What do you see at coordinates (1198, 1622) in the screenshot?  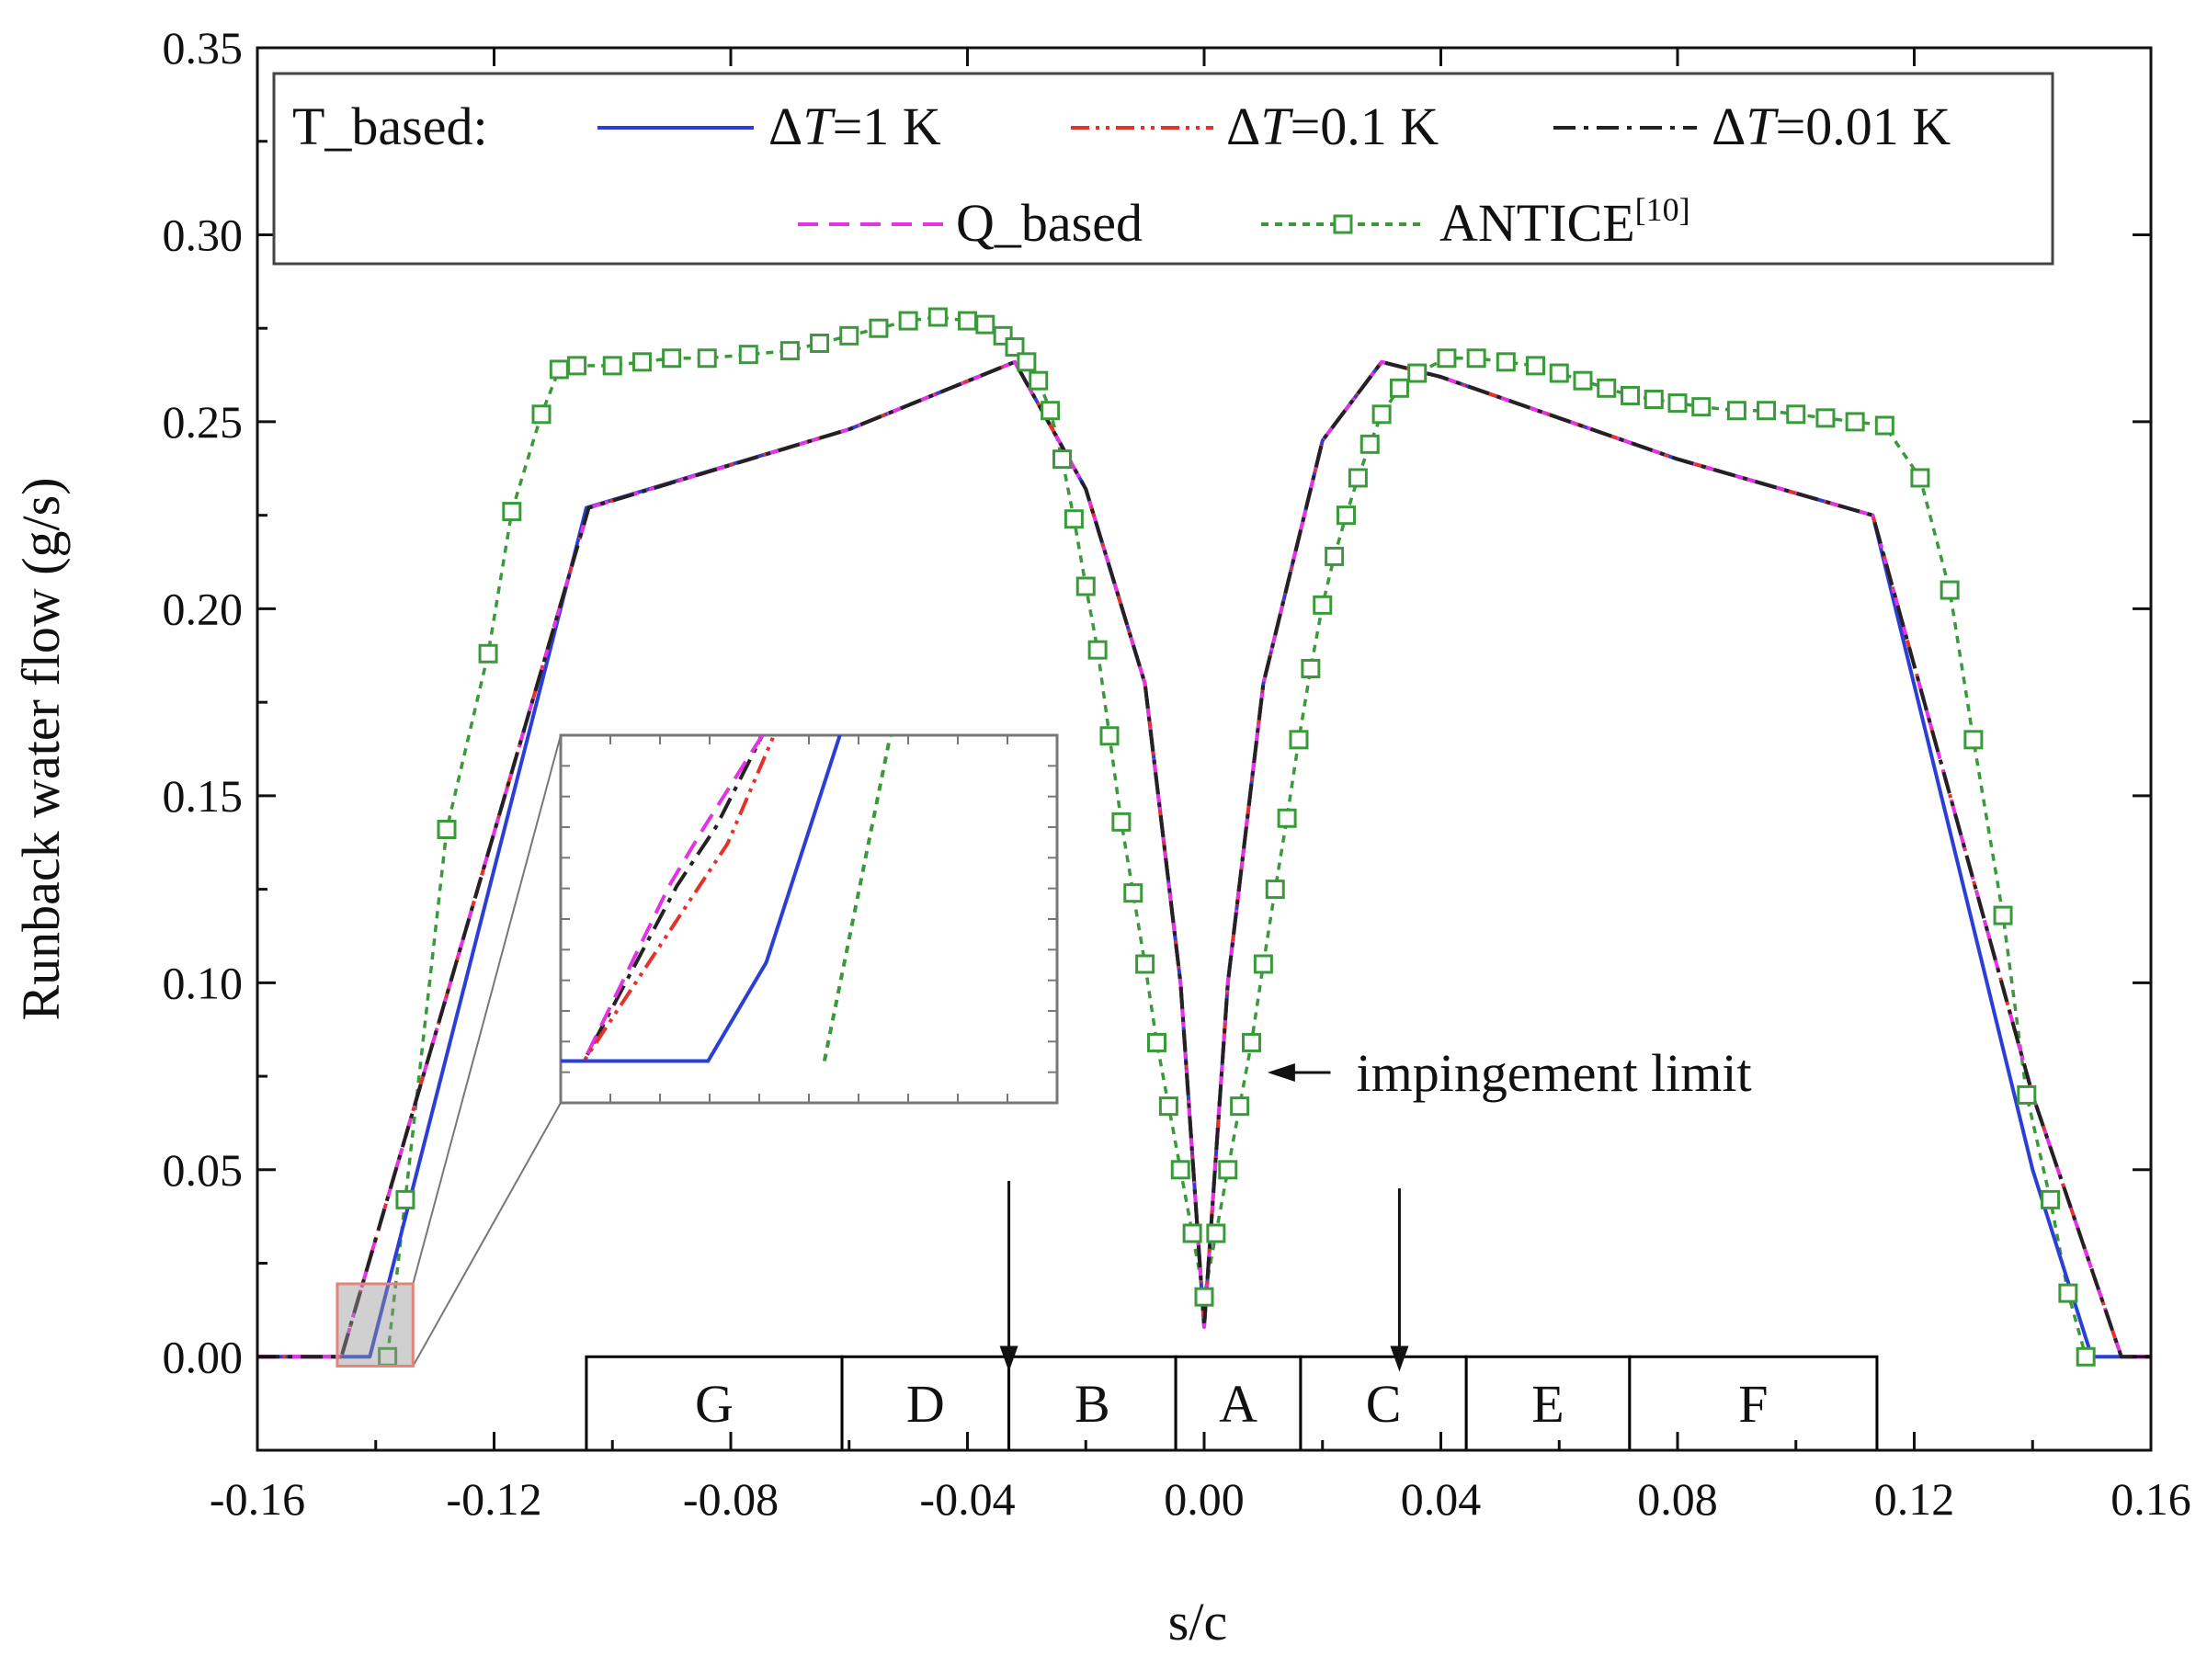 I see `x-axis-title: s/c` at bounding box center [1198, 1622].